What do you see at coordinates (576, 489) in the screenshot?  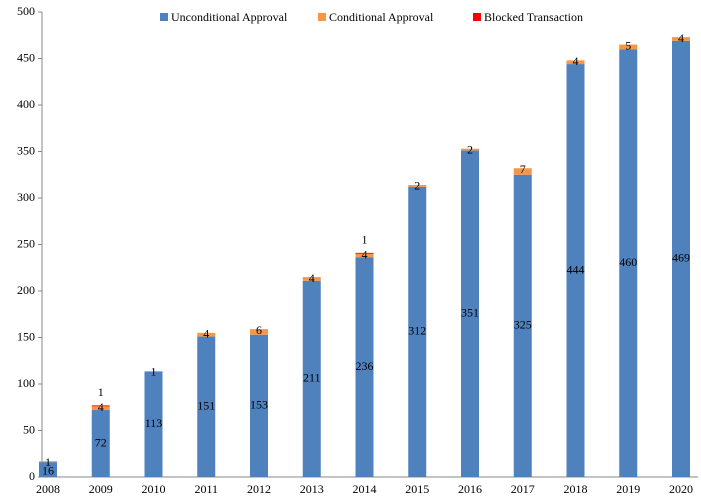 I see `x-tick-label: 2018` at bounding box center [576, 489].